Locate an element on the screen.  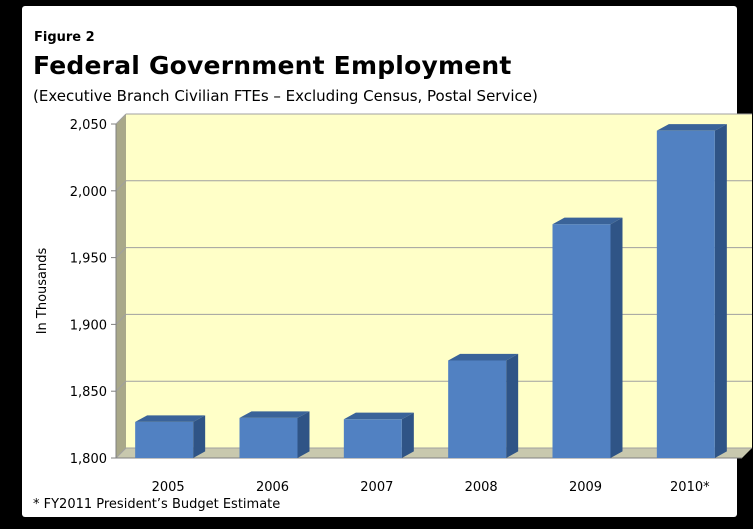
y-axis-title: In Thousands is located at coordinates (42, 290).